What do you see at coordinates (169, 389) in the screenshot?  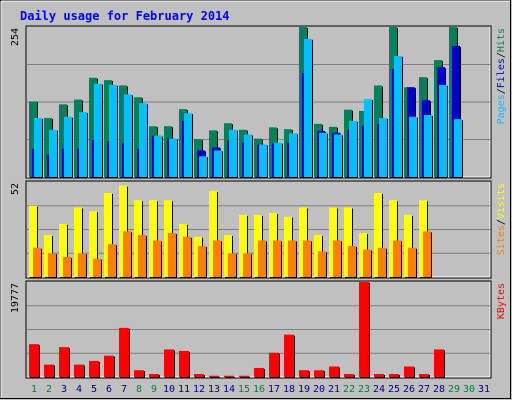 I see `x-tick-label-day-10: 10` at bounding box center [169, 389].